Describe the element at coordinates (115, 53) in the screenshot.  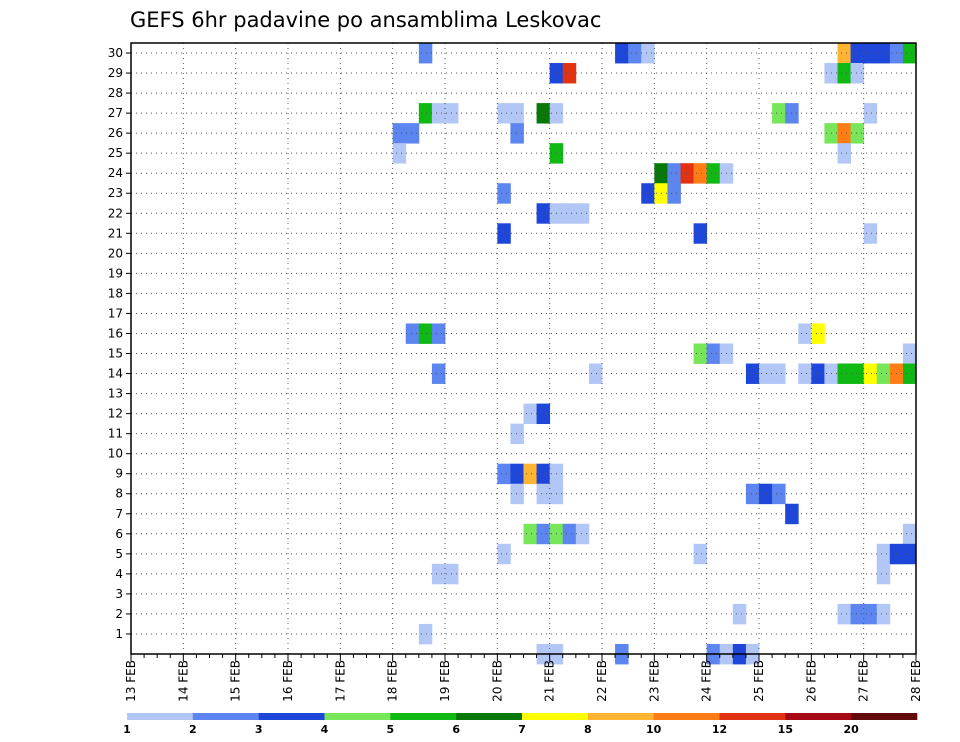
I see `y-tick-label: 30` at that location.